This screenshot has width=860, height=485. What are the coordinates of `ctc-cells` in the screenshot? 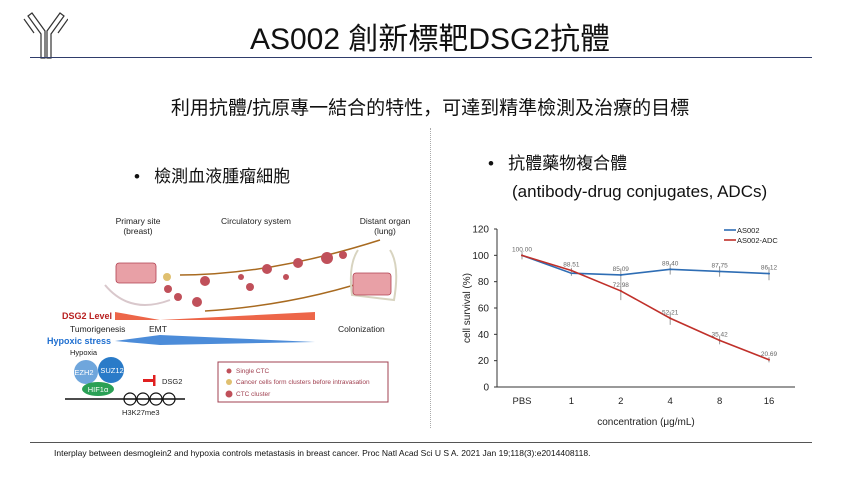 It's located at (255, 279).